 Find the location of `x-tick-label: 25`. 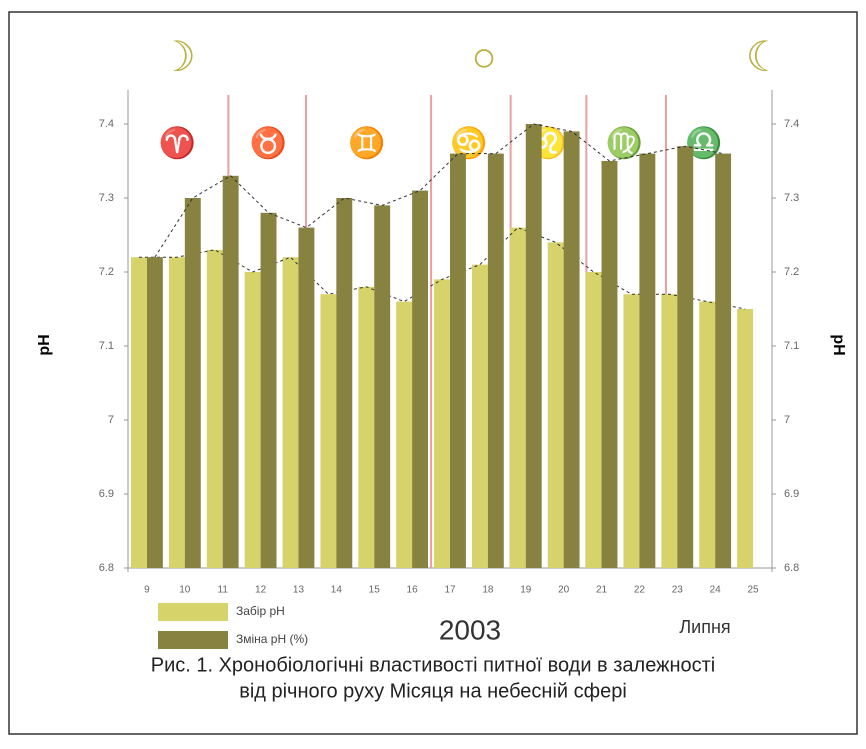

x-tick-label: 25 is located at coordinates (753, 590).